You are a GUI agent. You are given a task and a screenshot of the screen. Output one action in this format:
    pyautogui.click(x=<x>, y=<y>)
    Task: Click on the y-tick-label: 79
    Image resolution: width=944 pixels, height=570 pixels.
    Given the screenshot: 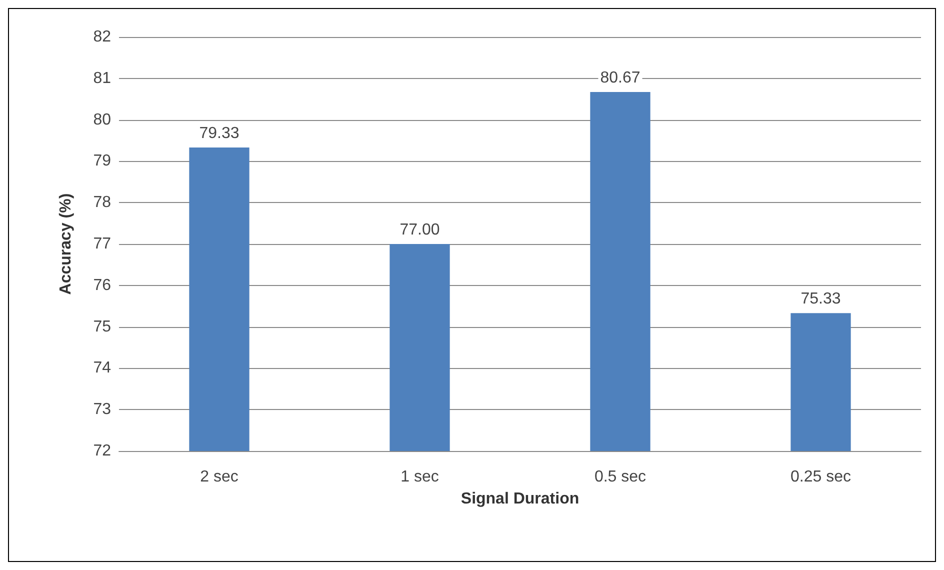 What is the action you would take?
    pyautogui.click(x=102, y=161)
    